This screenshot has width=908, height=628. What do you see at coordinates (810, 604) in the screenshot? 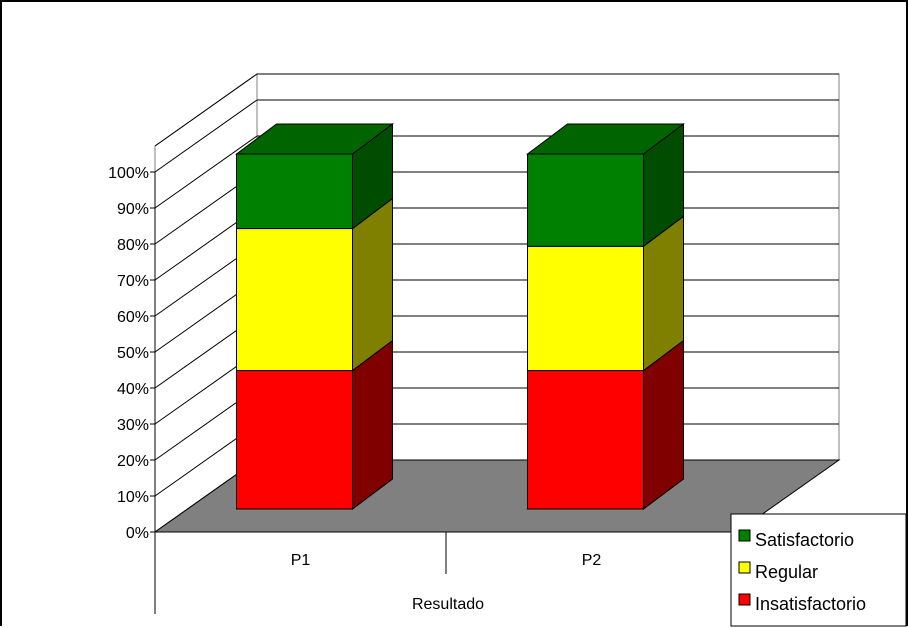
I see `legend-label: Insatisfactorio` at bounding box center [810, 604].